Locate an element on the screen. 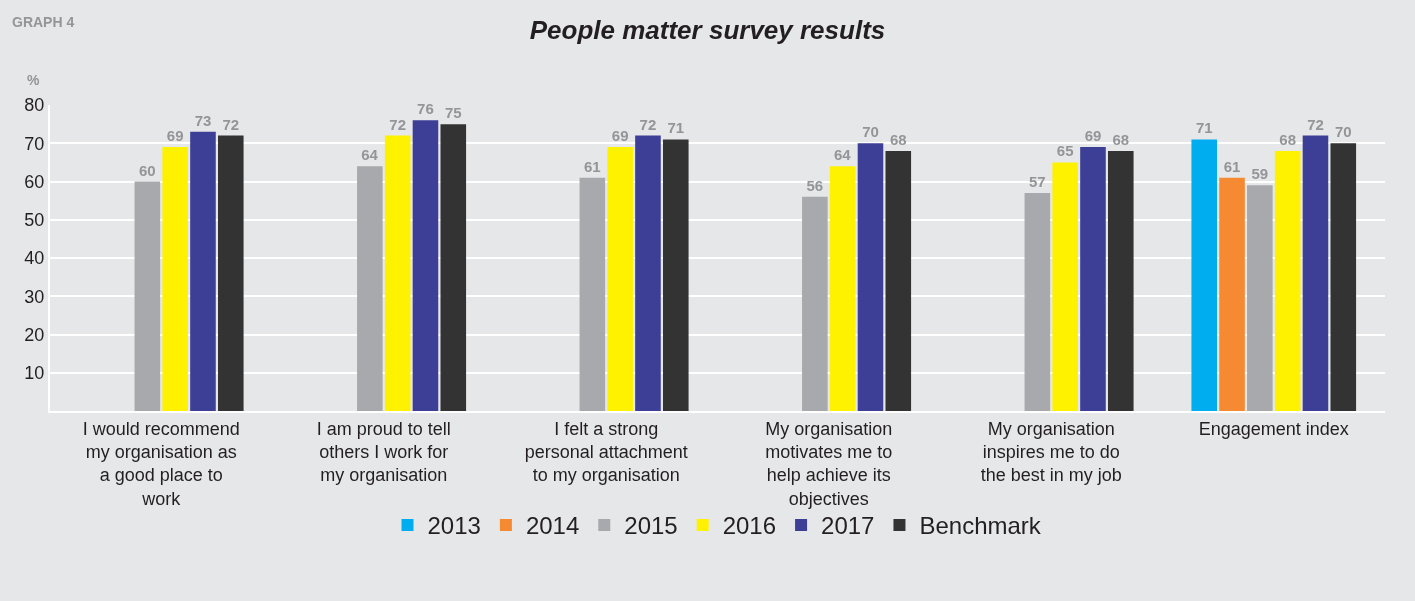 Image resolution: width=1415 pixels, height=601 pixels. legend-label: 2017 is located at coordinates (848, 526).